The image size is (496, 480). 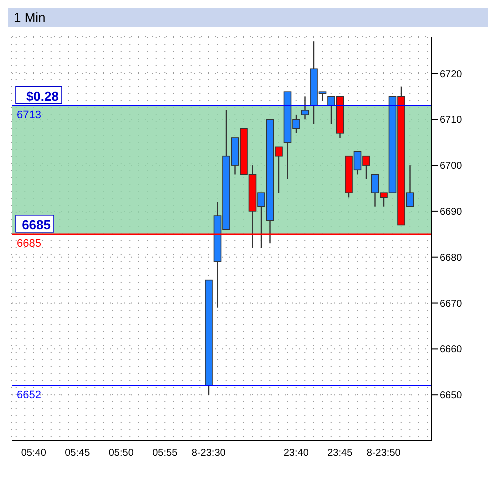 What do you see at coordinates (341, 454) in the screenshot?
I see `x-tick-label: 23:45` at bounding box center [341, 454].